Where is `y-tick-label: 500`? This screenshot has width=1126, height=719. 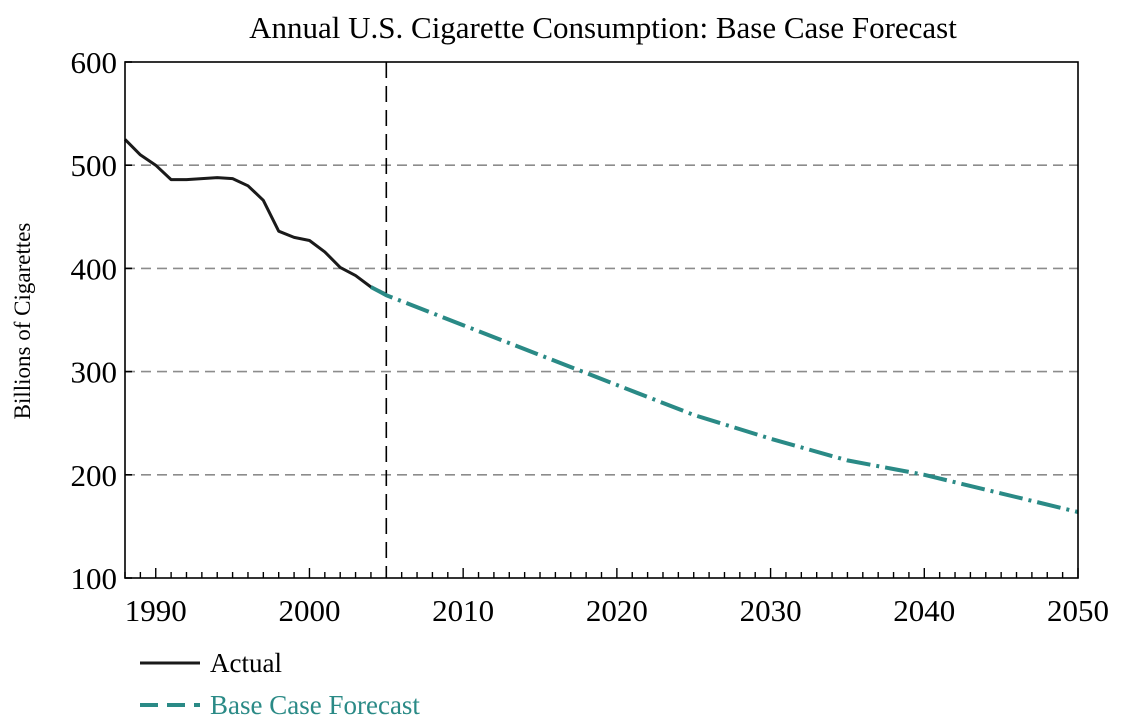
y-tick-label: 500 is located at coordinates (94, 165).